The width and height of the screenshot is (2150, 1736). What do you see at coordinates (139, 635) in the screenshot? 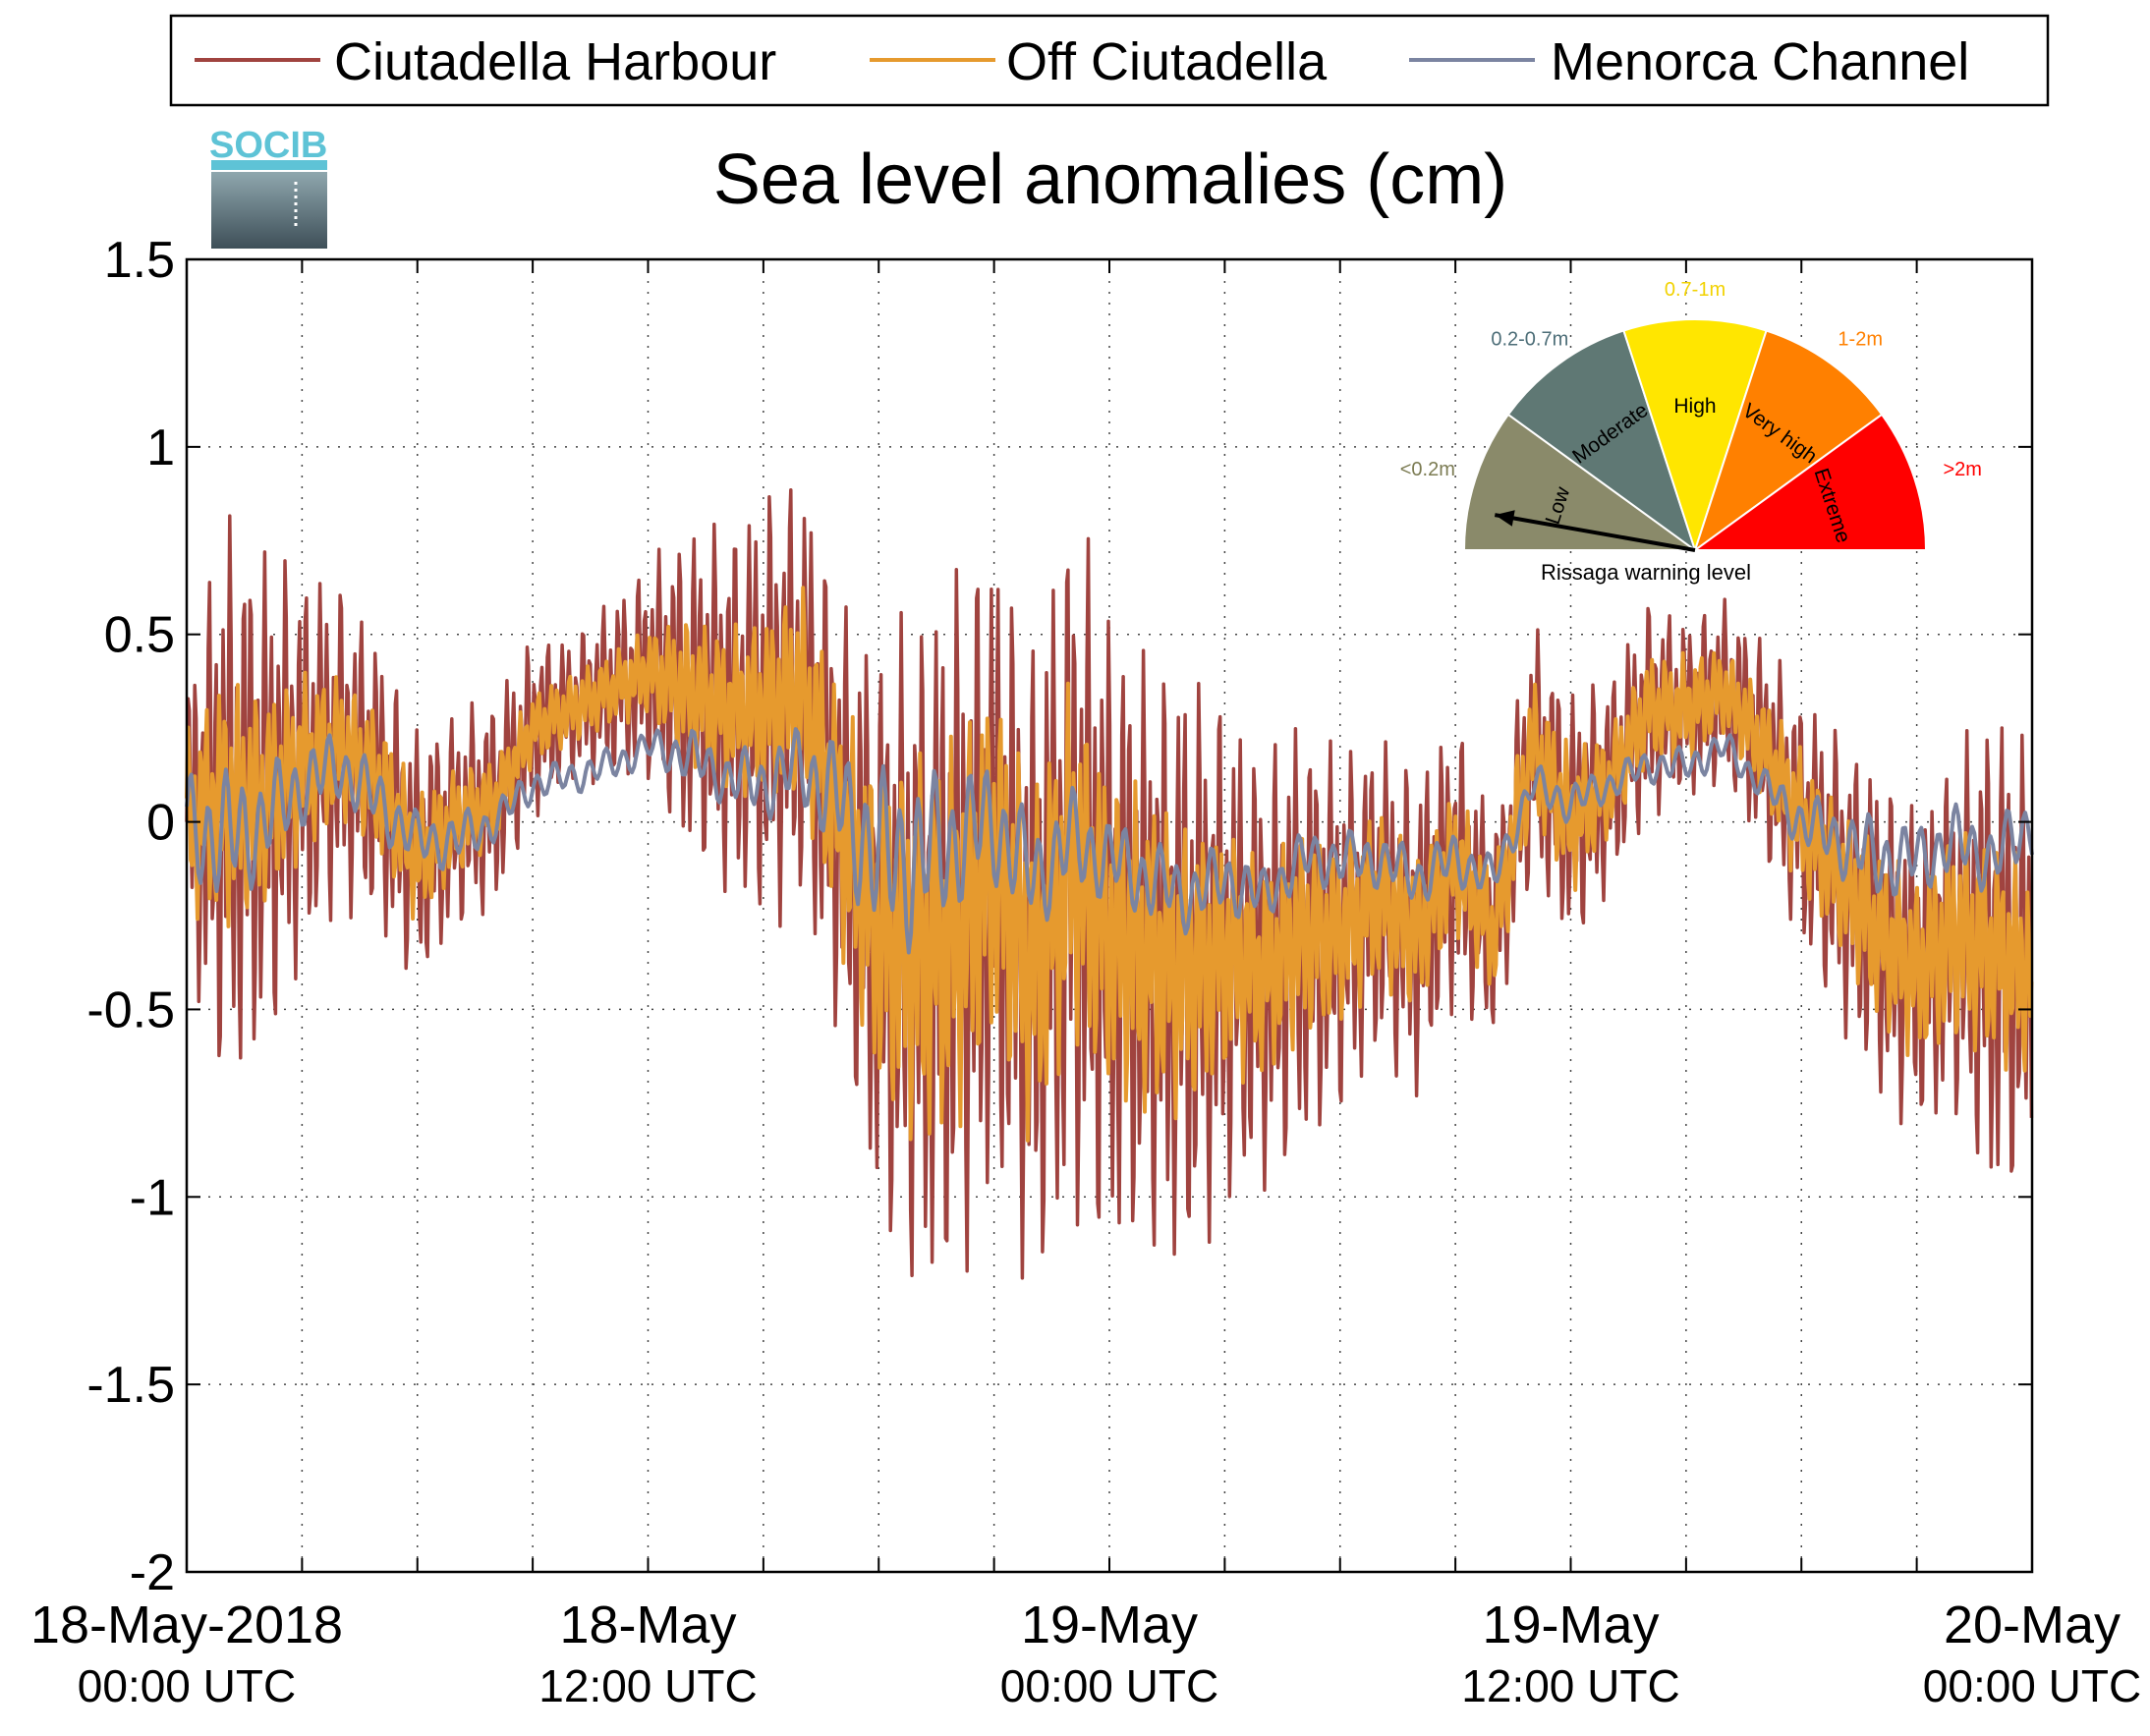
I see `y-tick-label-2: 0.5` at bounding box center [139, 635].